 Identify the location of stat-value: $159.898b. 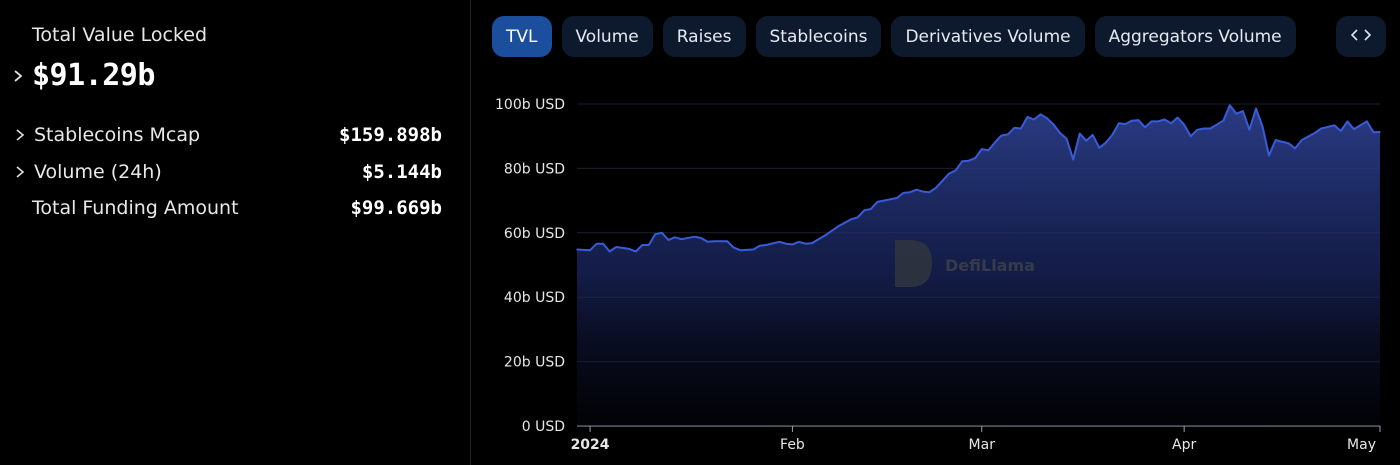
(390, 135).